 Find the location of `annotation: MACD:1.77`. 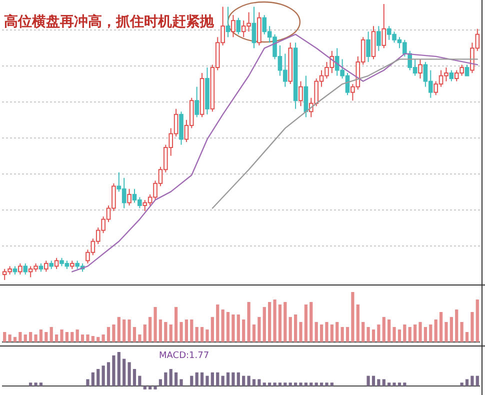

annotation: MACD:1.77 is located at coordinates (184, 356).